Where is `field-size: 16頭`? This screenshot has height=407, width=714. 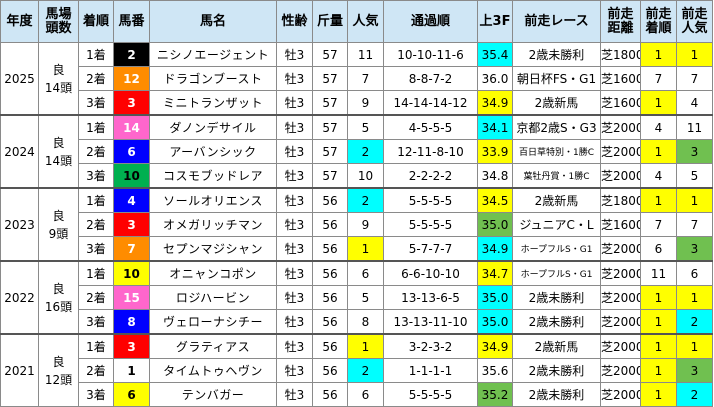
field-size: 16頭 is located at coordinates (58, 306).